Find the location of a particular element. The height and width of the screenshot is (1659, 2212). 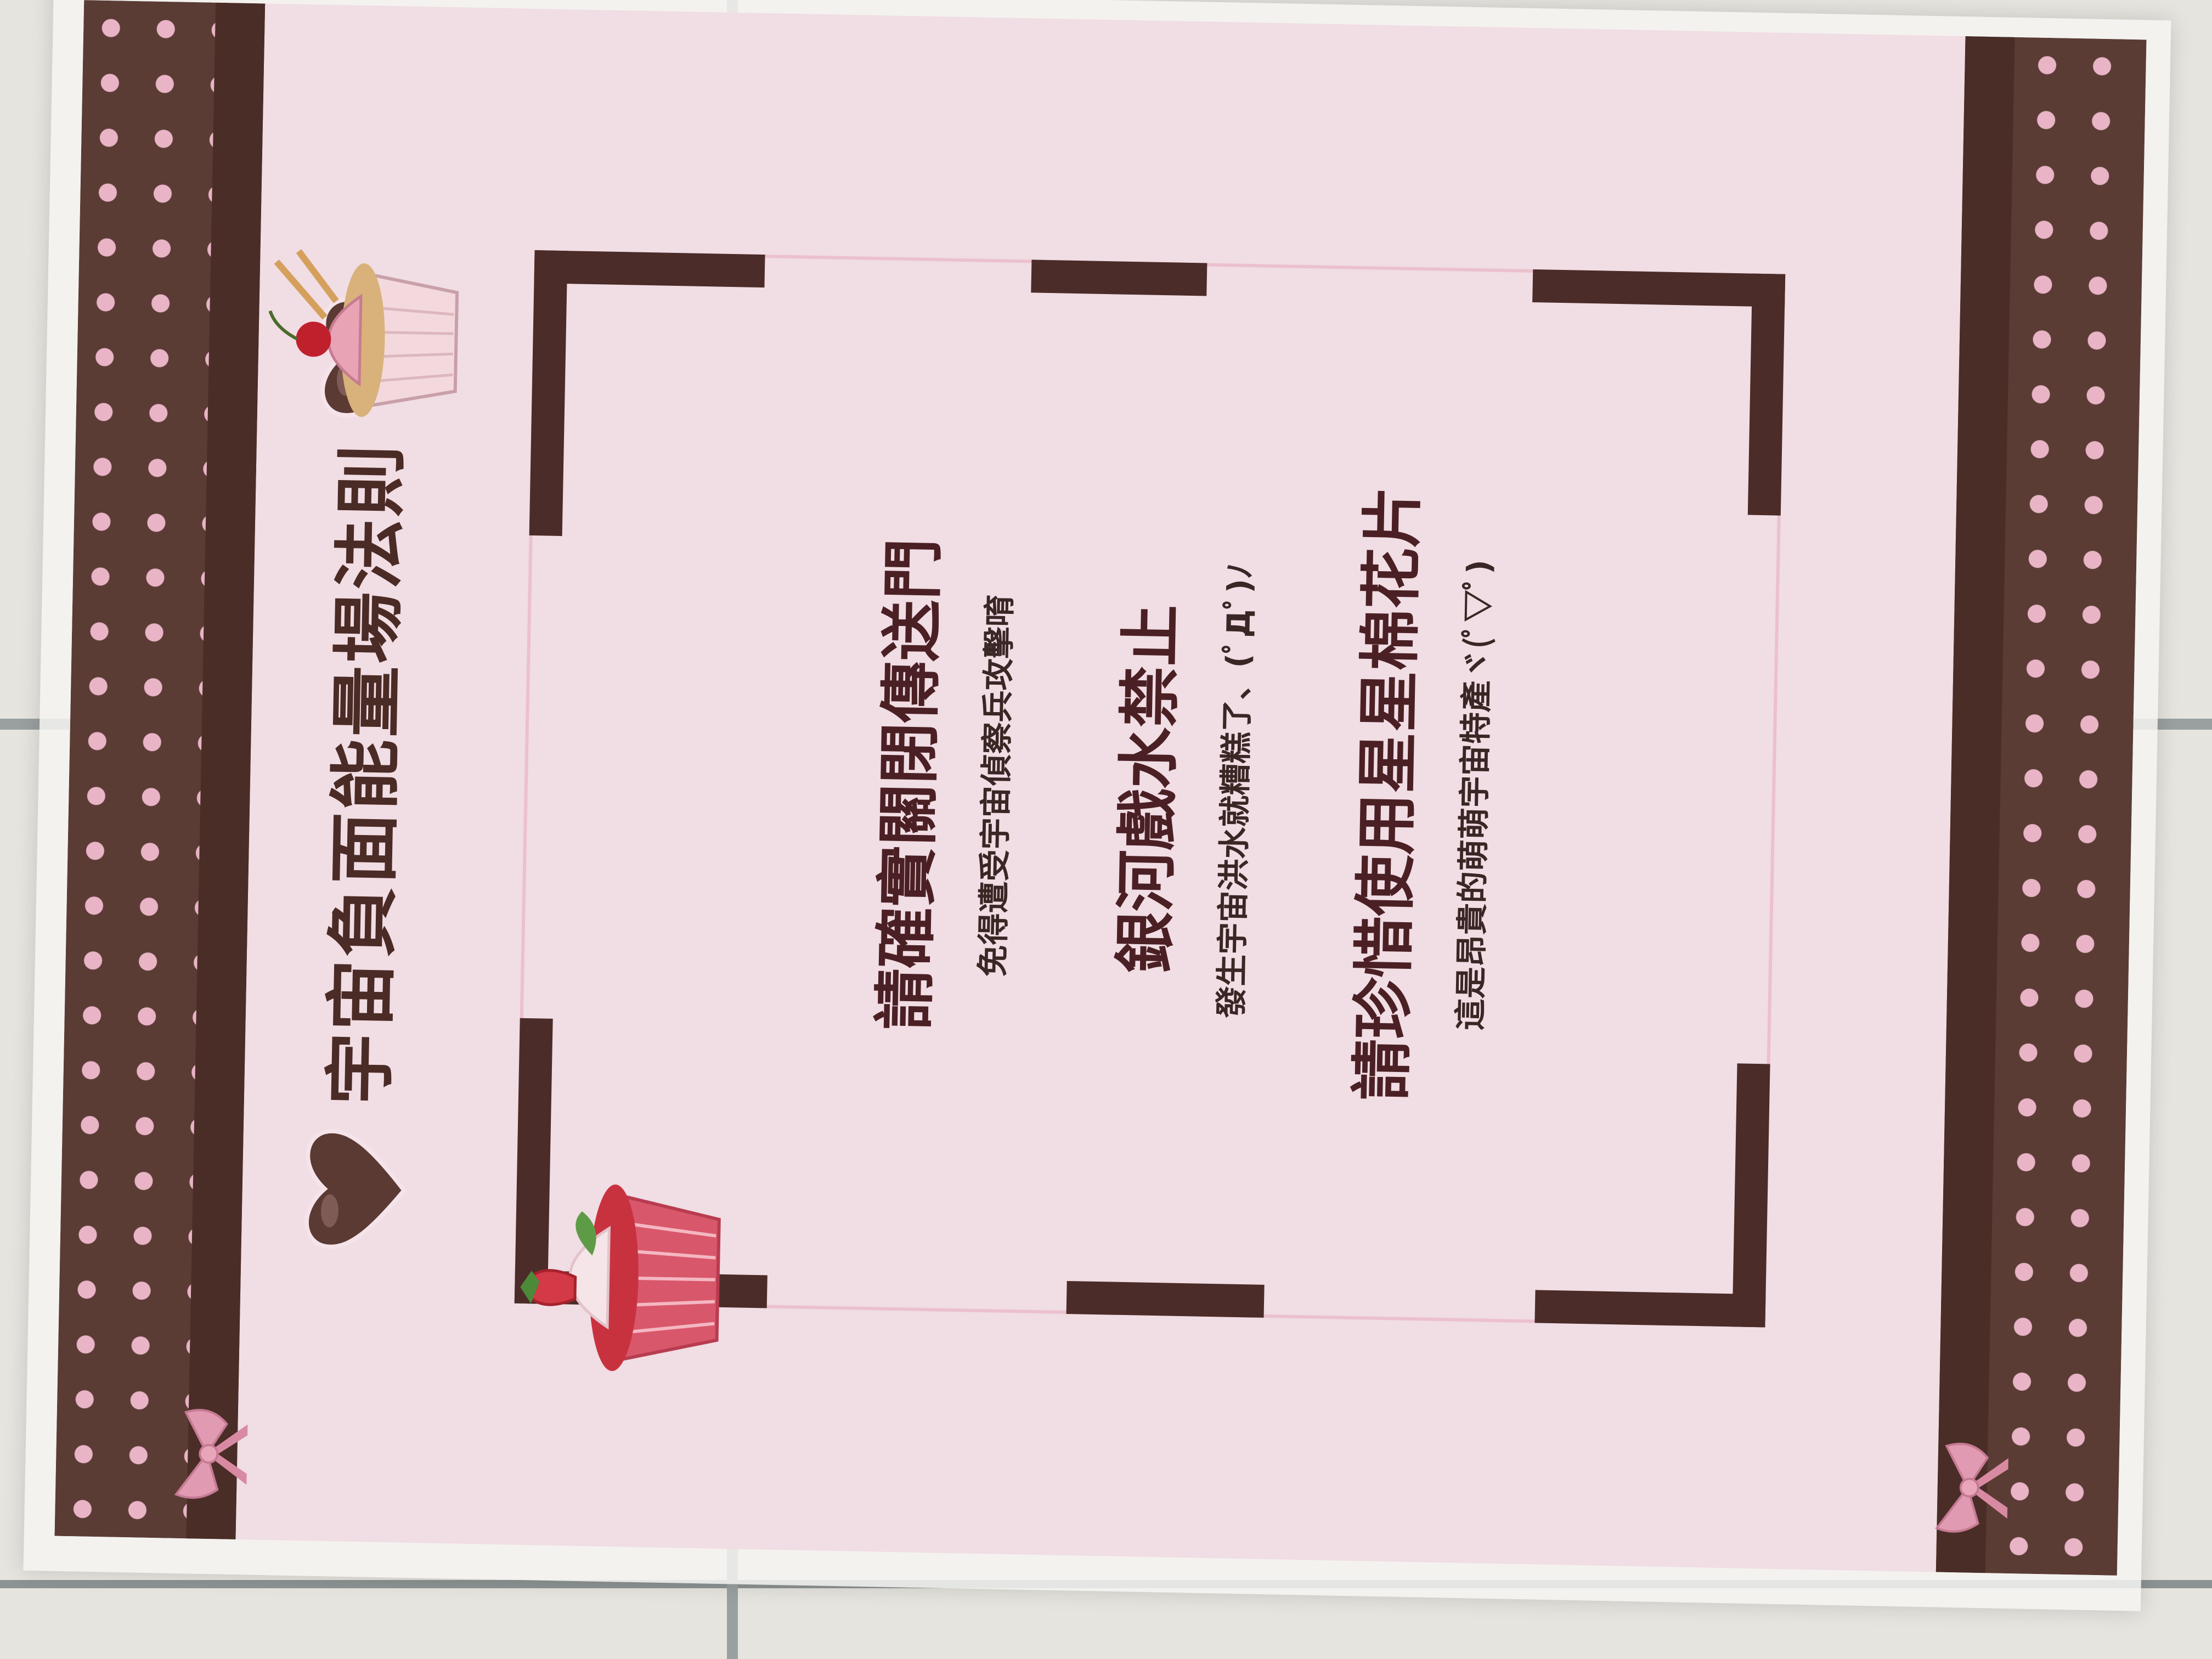

polka-dot-band-bottom is located at coordinates (2041, 806).